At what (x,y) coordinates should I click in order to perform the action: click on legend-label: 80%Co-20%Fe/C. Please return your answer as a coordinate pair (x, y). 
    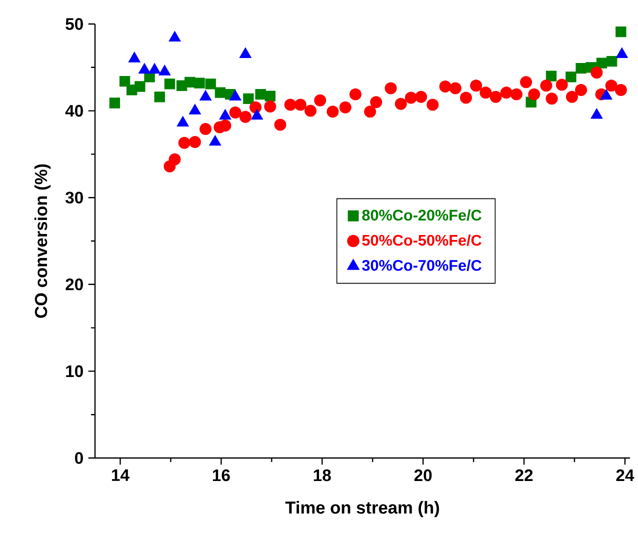
    Looking at the image, I should click on (422, 215).